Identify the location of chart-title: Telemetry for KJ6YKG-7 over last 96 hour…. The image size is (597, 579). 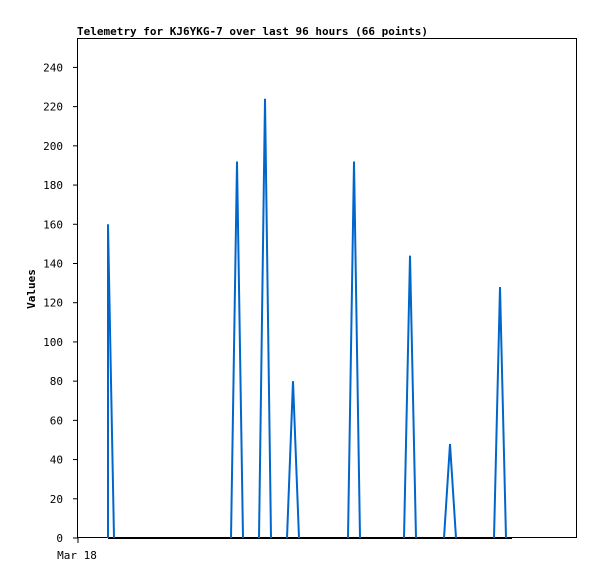
(252, 31).